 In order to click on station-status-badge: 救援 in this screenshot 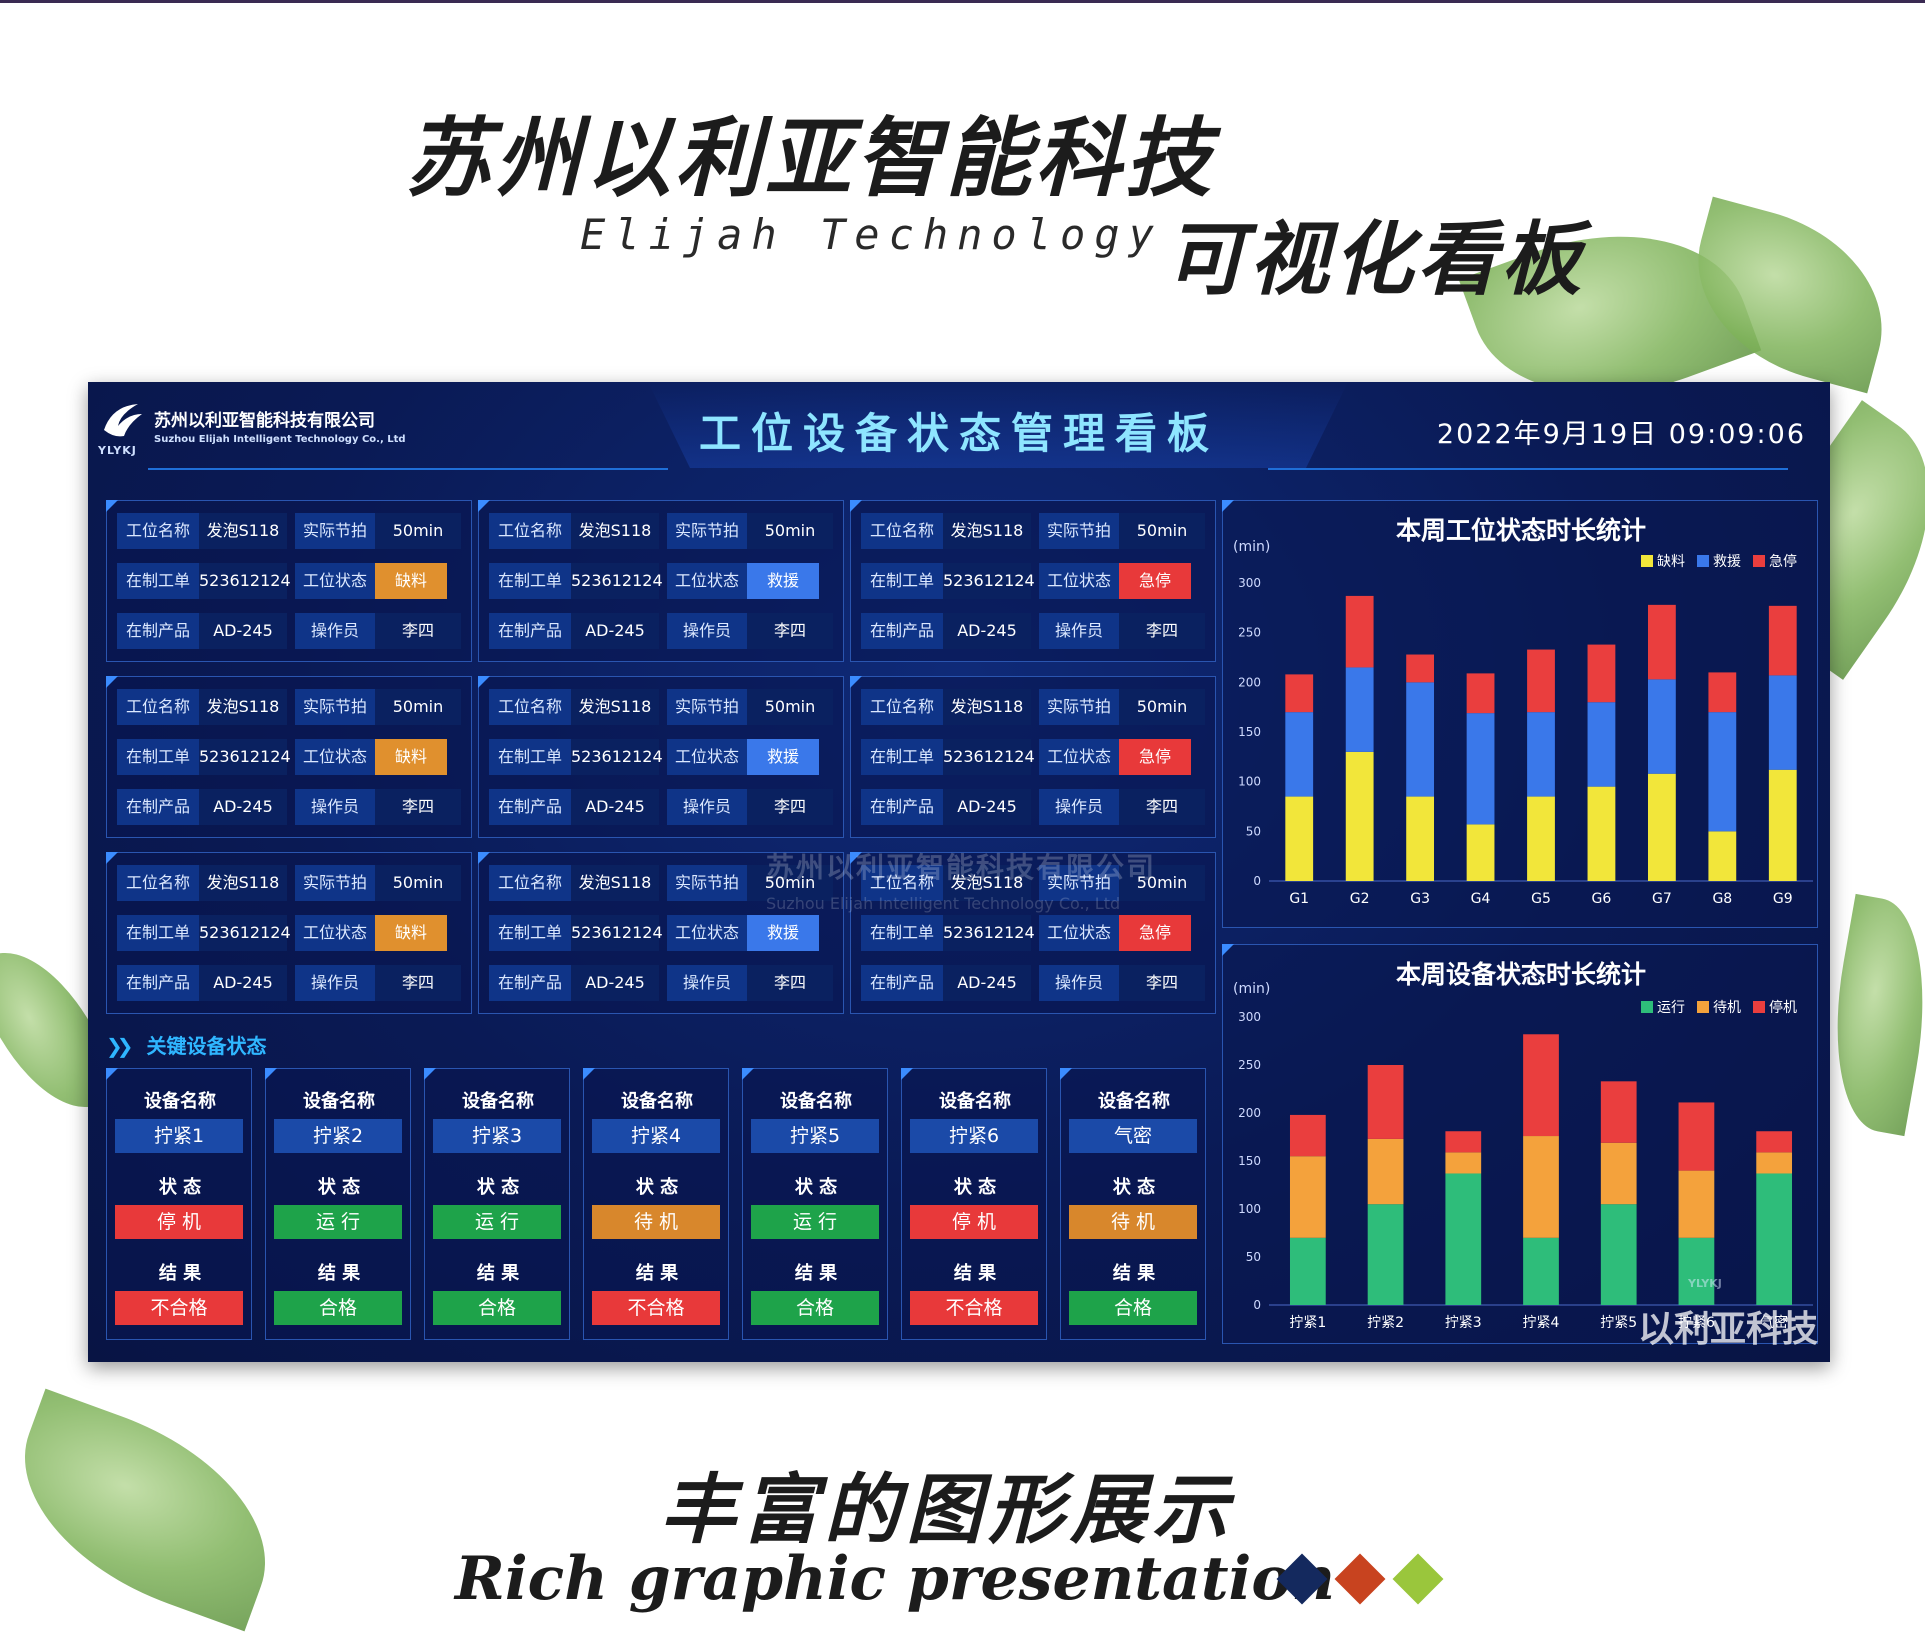, I will do `click(783, 757)`.